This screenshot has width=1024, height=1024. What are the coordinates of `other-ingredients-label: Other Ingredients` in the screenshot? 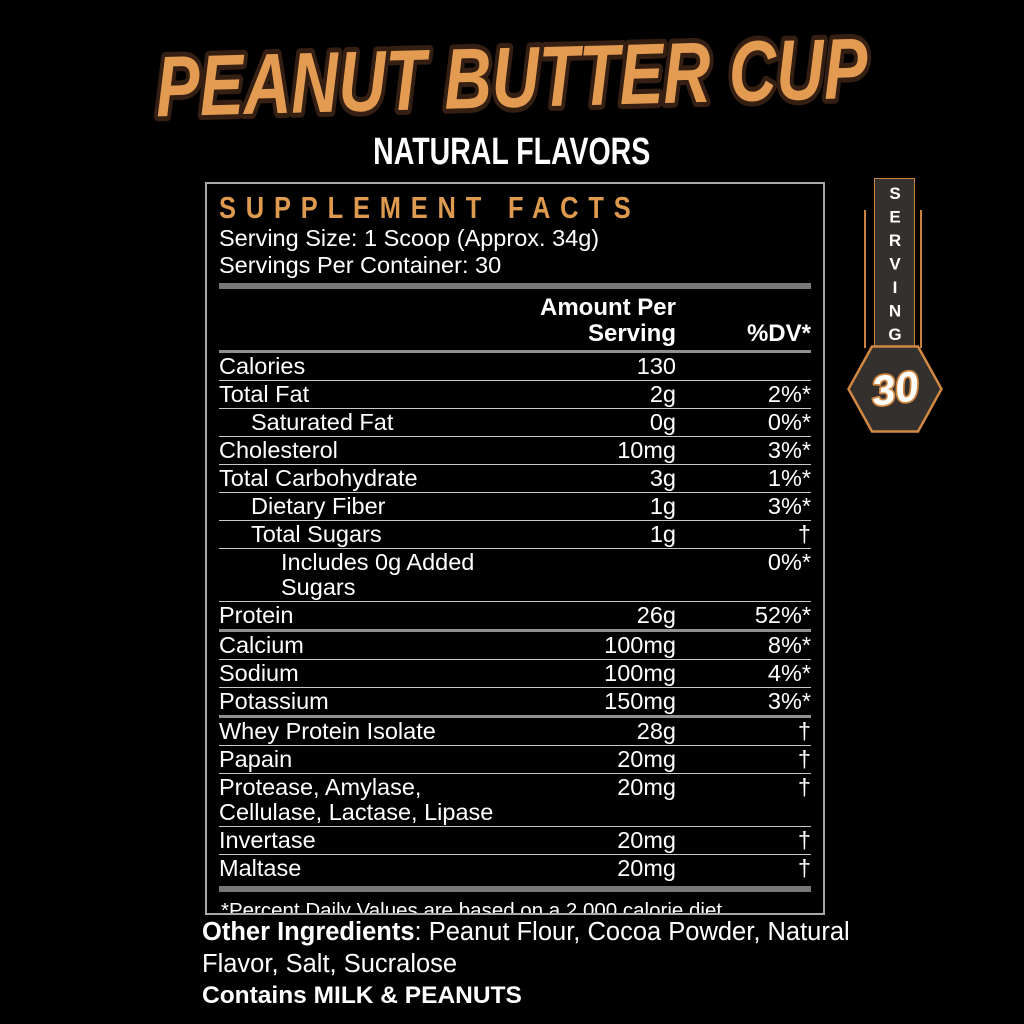 It's located at (308, 932).